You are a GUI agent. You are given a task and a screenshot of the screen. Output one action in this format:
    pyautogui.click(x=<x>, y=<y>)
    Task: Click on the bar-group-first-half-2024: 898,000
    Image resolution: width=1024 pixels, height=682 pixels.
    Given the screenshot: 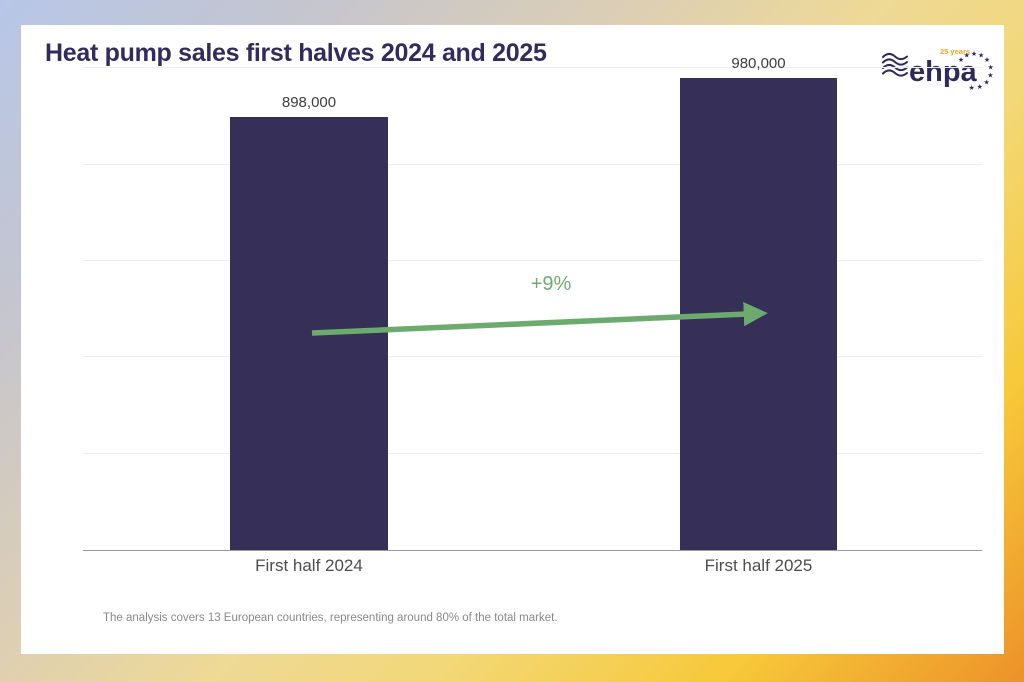 What is the action you would take?
    pyautogui.click(x=309, y=322)
    